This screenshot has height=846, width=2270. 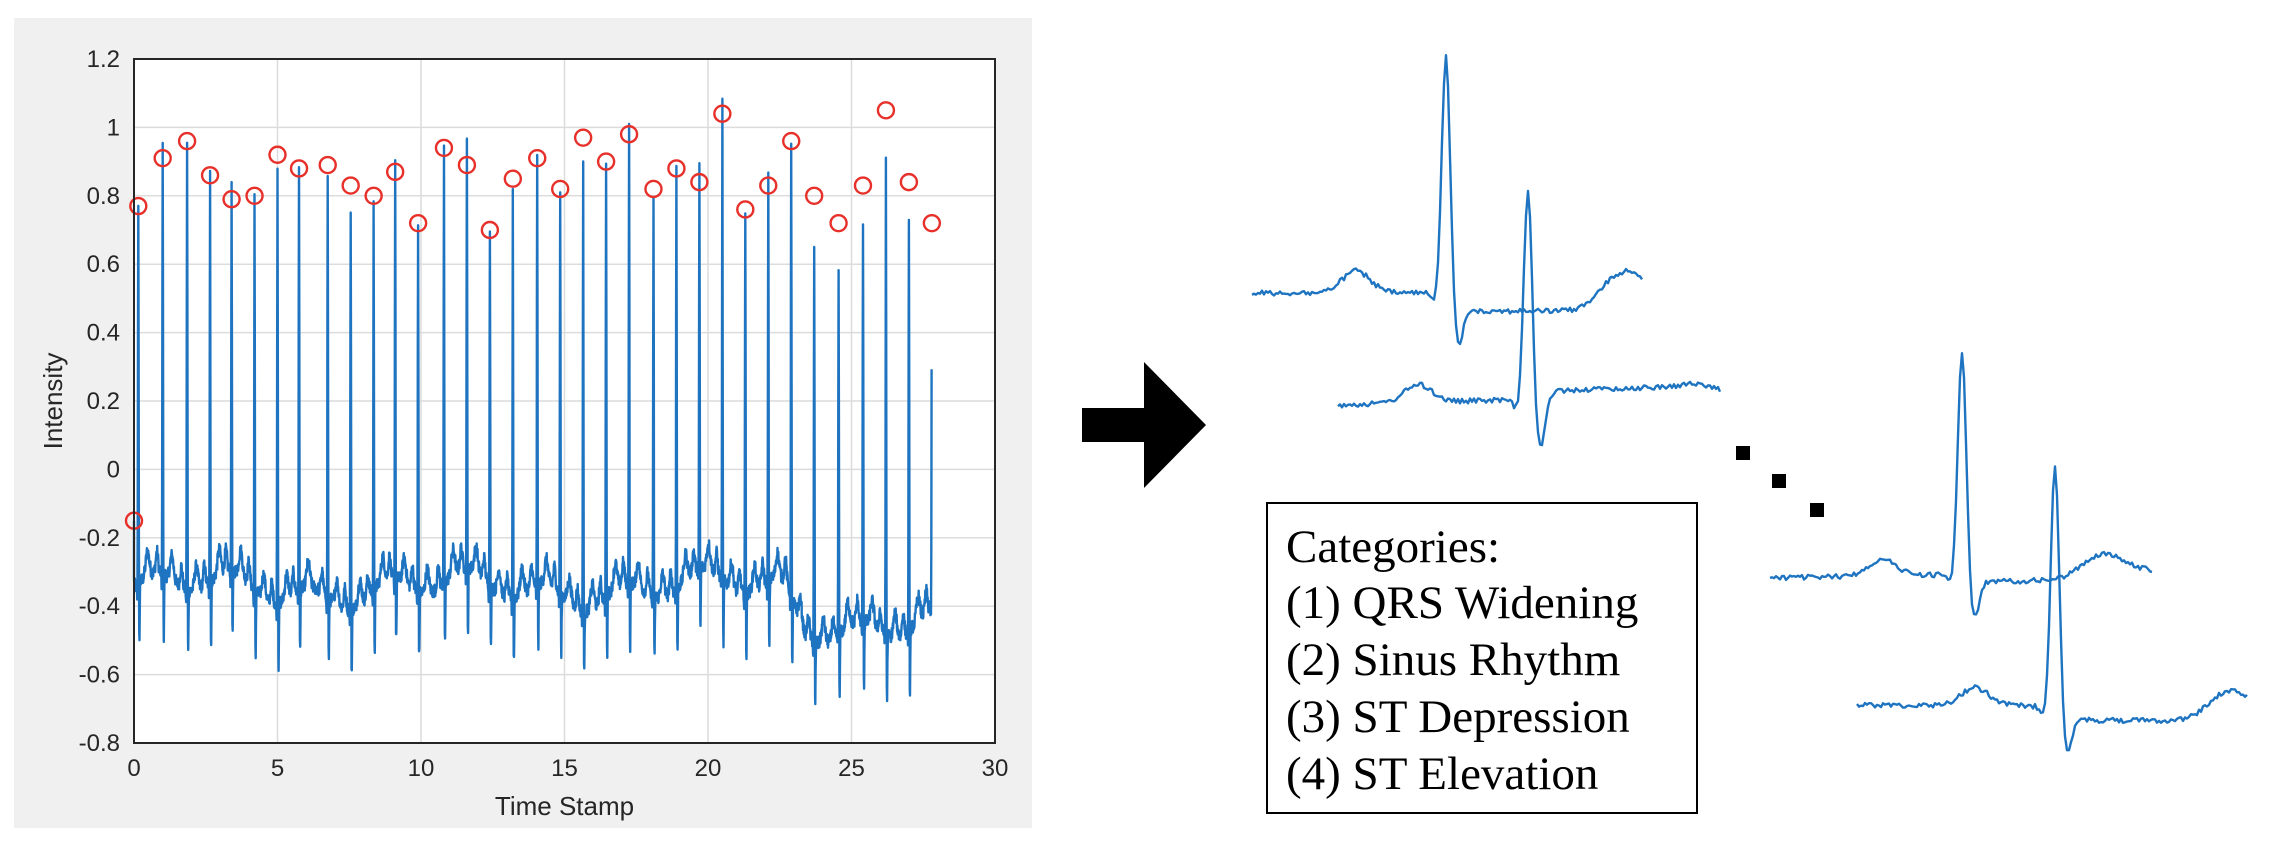 What do you see at coordinates (53, 401) in the screenshot?
I see `y-axis-label: Intensity` at bounding box center [53, 401].